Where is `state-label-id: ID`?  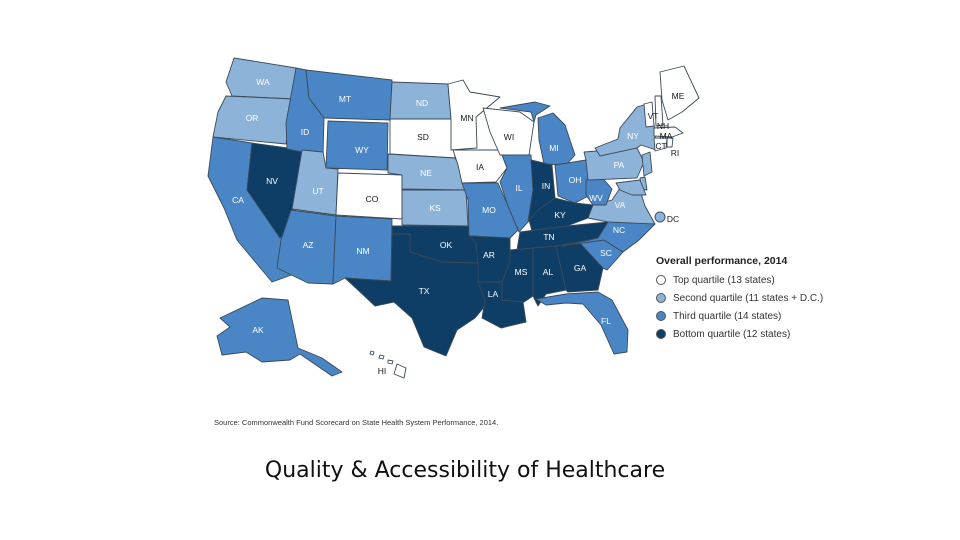
state-label-id: ID is located at coordinates (305, 132).